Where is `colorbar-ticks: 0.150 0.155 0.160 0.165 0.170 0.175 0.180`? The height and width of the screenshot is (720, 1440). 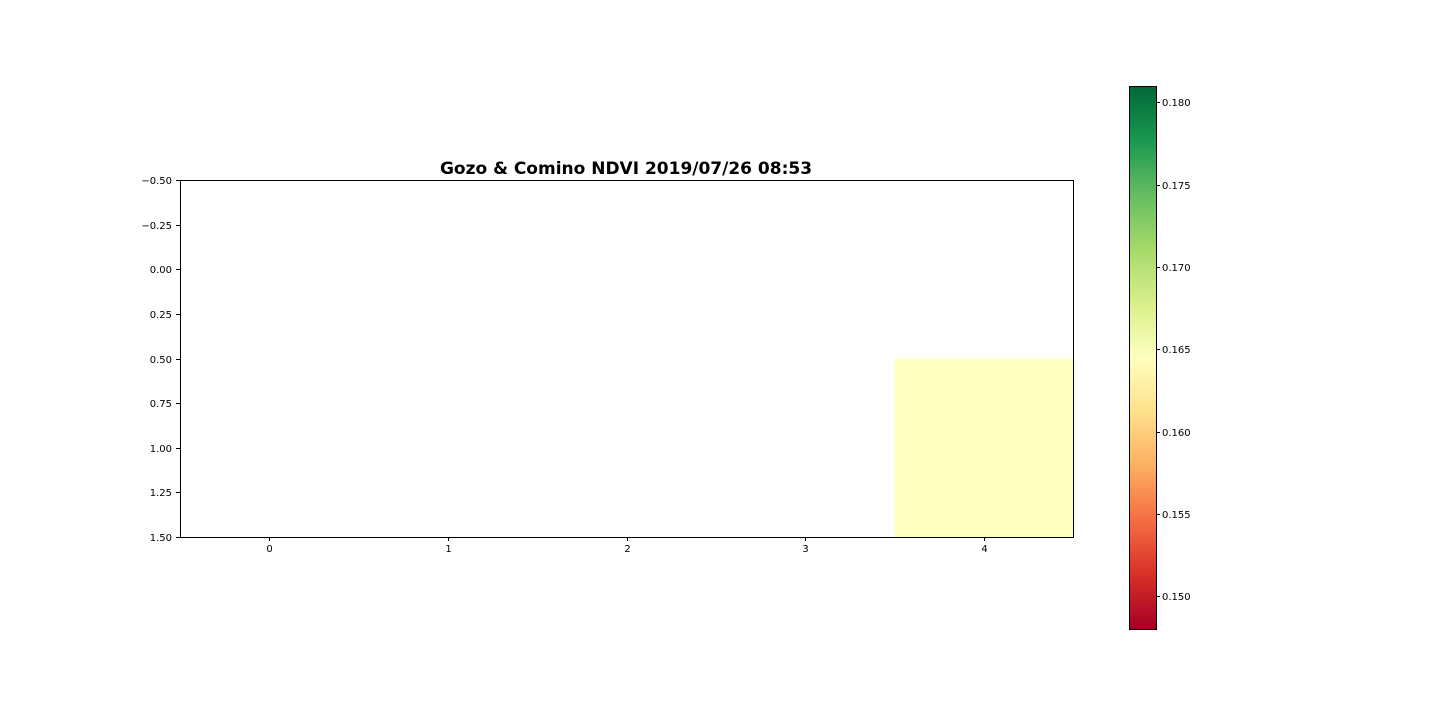
colorbar-ticks: 0.150 0.155 0.160 0.165 0.170 0.175 0.180 is located at coordinates (1173, 350).